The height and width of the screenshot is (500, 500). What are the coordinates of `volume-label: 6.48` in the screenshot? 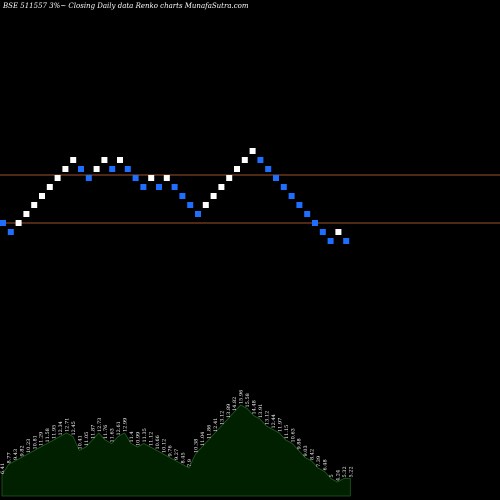 It's located at (326, 464).